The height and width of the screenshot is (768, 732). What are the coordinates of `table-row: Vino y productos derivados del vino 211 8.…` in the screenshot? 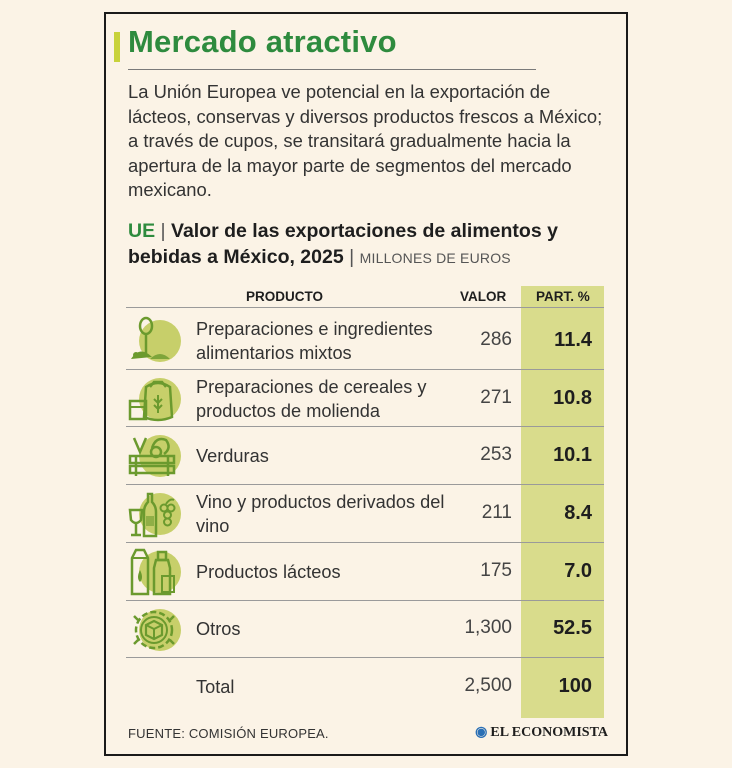 It's located at (365, 514).